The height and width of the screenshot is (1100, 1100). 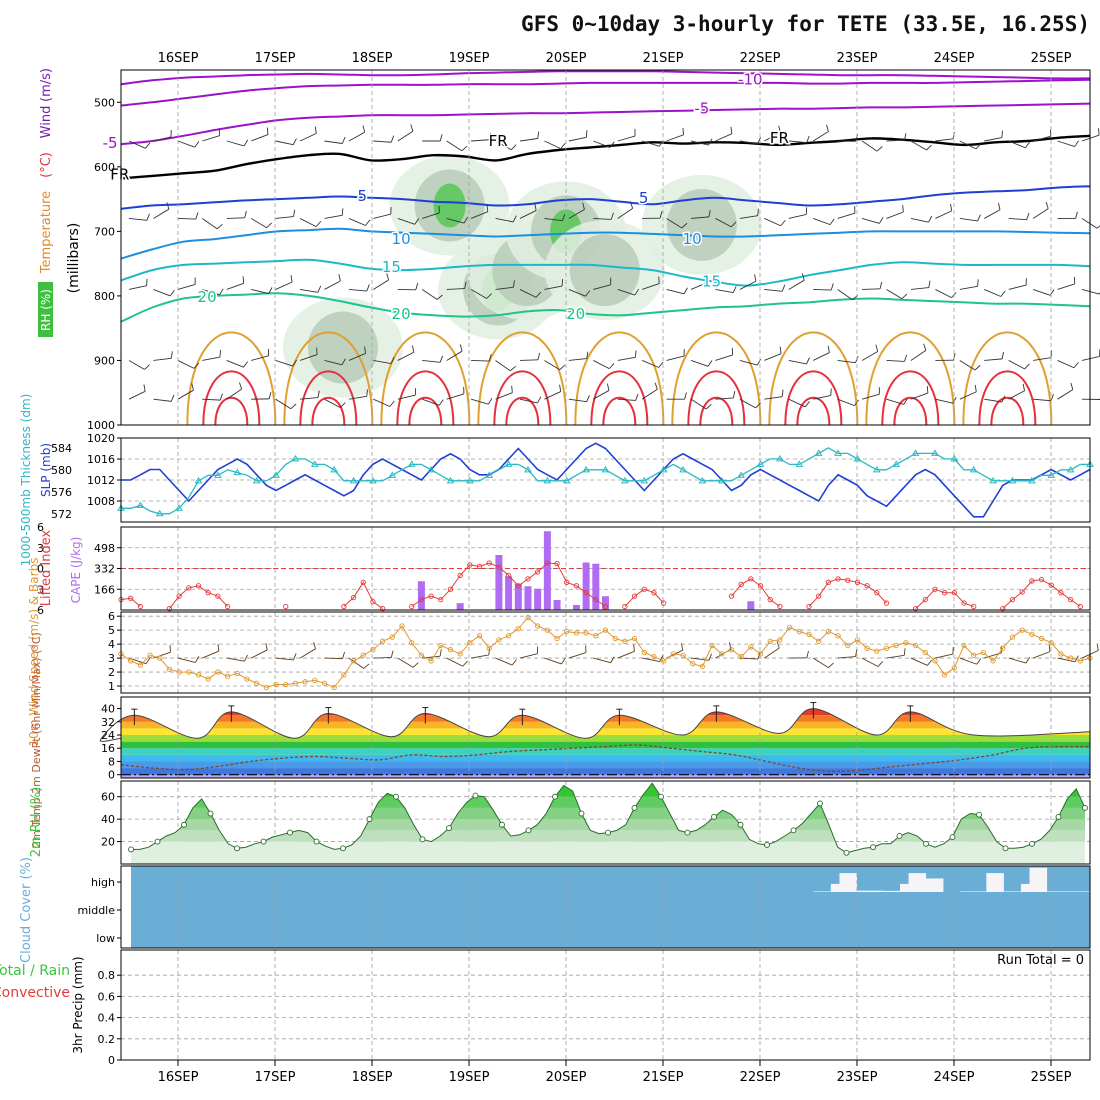 I want to click on precip-frame, so click(x=605, y=1005).